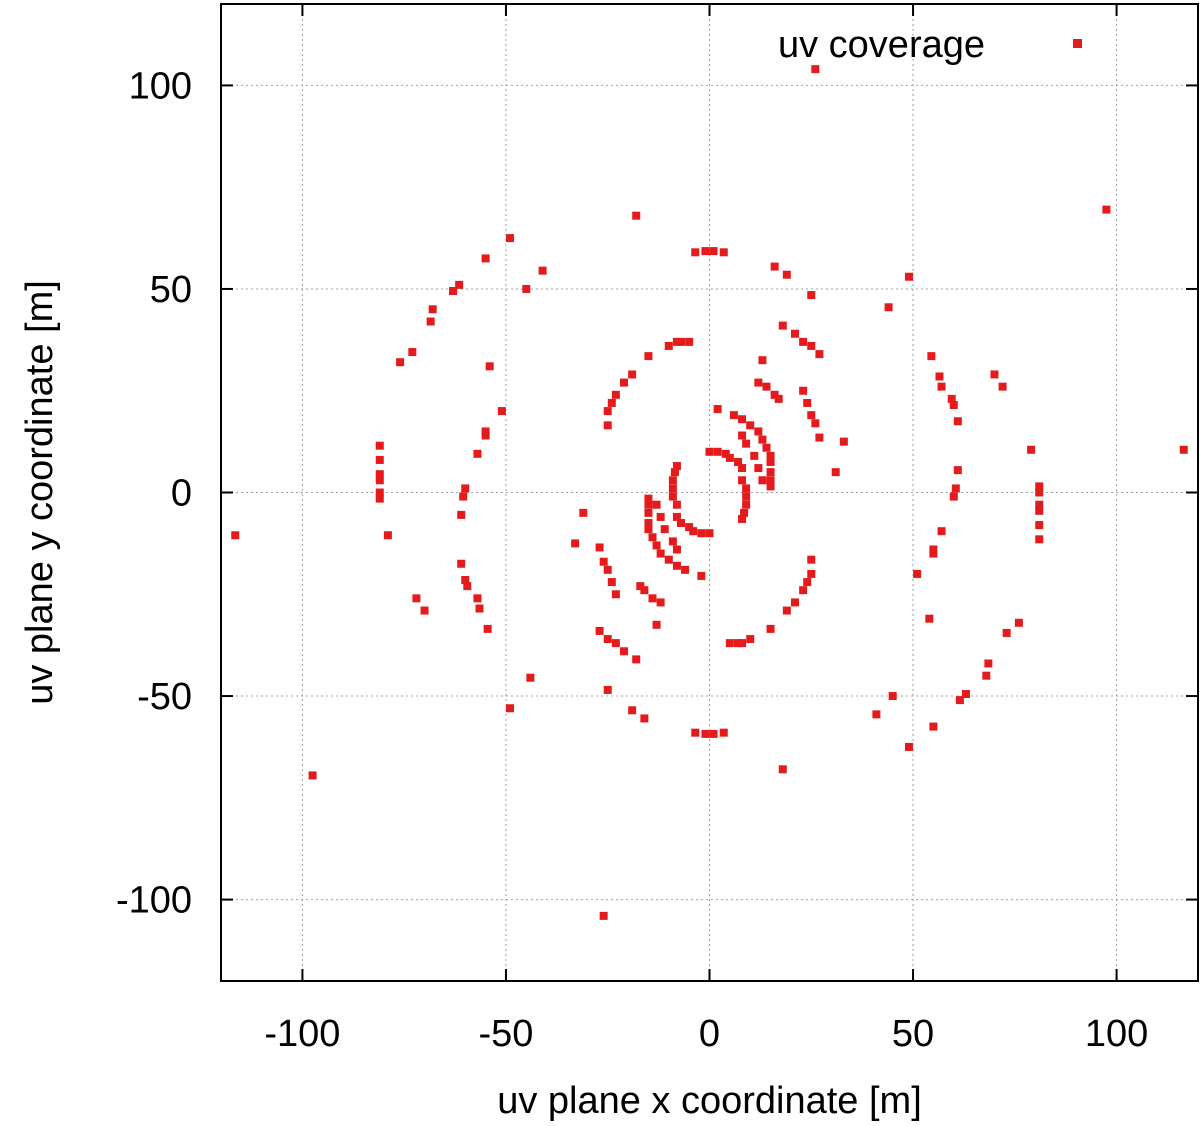 This screenshot has height=1126, width=1200. What do you see at coordinates (302, 1034) in the screenshot?
I see `x-tick-label: -100` at bounding box center [302, 1034].